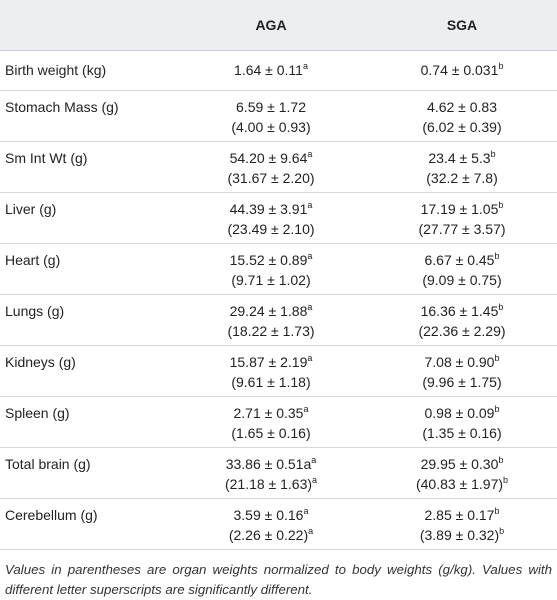 The image size is (557, 600). Describe the element at coordinates (462, 515) in the screenshot. I see `value-line: 2.85 ± 0.17b` at that location.